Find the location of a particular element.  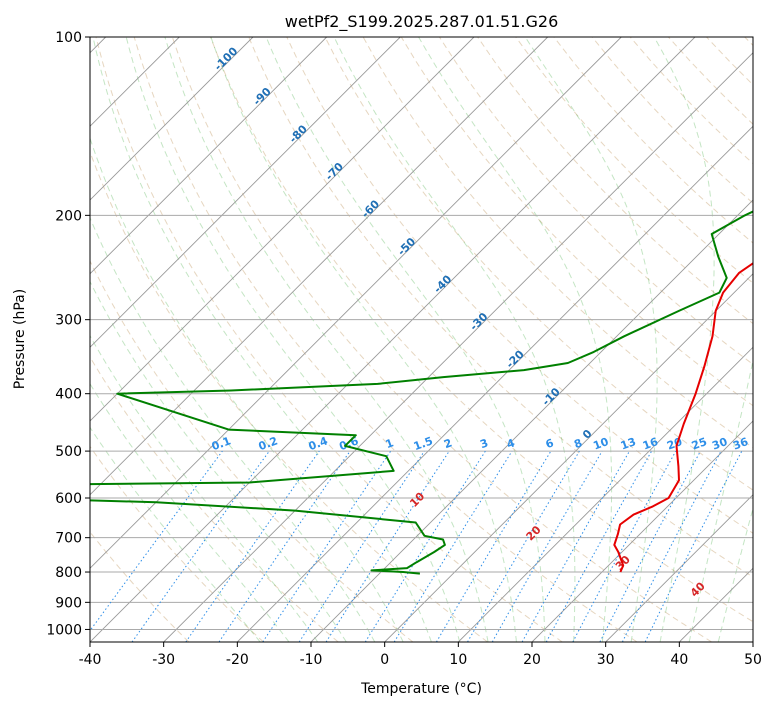

mixing-ratio-label: 4 is located at coordinates (511, 443).